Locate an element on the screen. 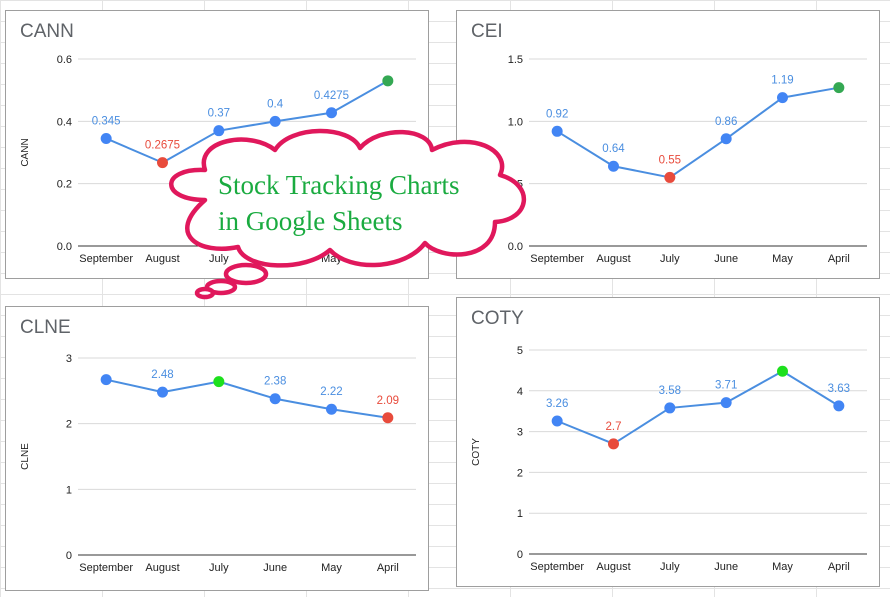  y-tick-label: 0.4 is located at coordinates (64, 122).